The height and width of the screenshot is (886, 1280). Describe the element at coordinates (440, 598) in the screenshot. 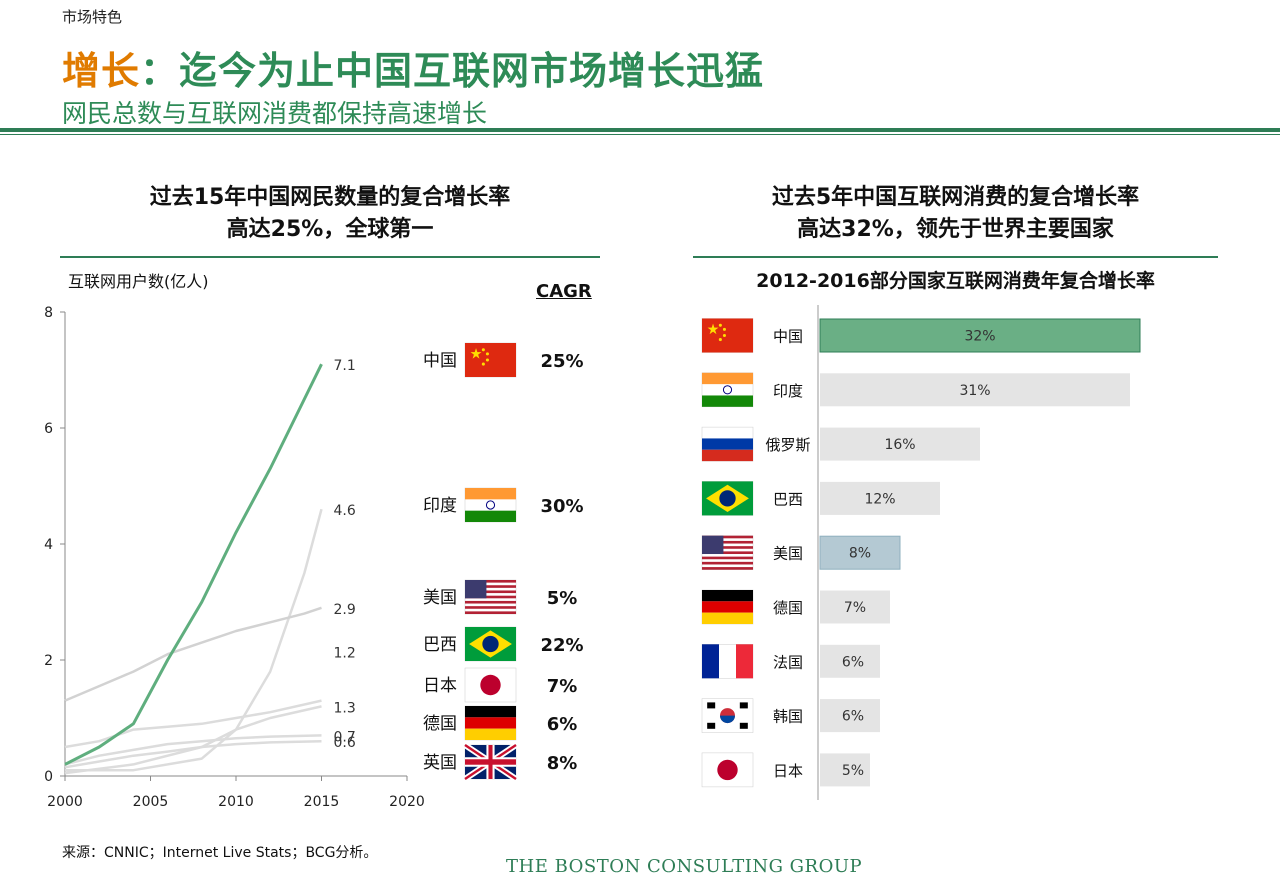

I see `legend-country-美国: 美国` at that location.